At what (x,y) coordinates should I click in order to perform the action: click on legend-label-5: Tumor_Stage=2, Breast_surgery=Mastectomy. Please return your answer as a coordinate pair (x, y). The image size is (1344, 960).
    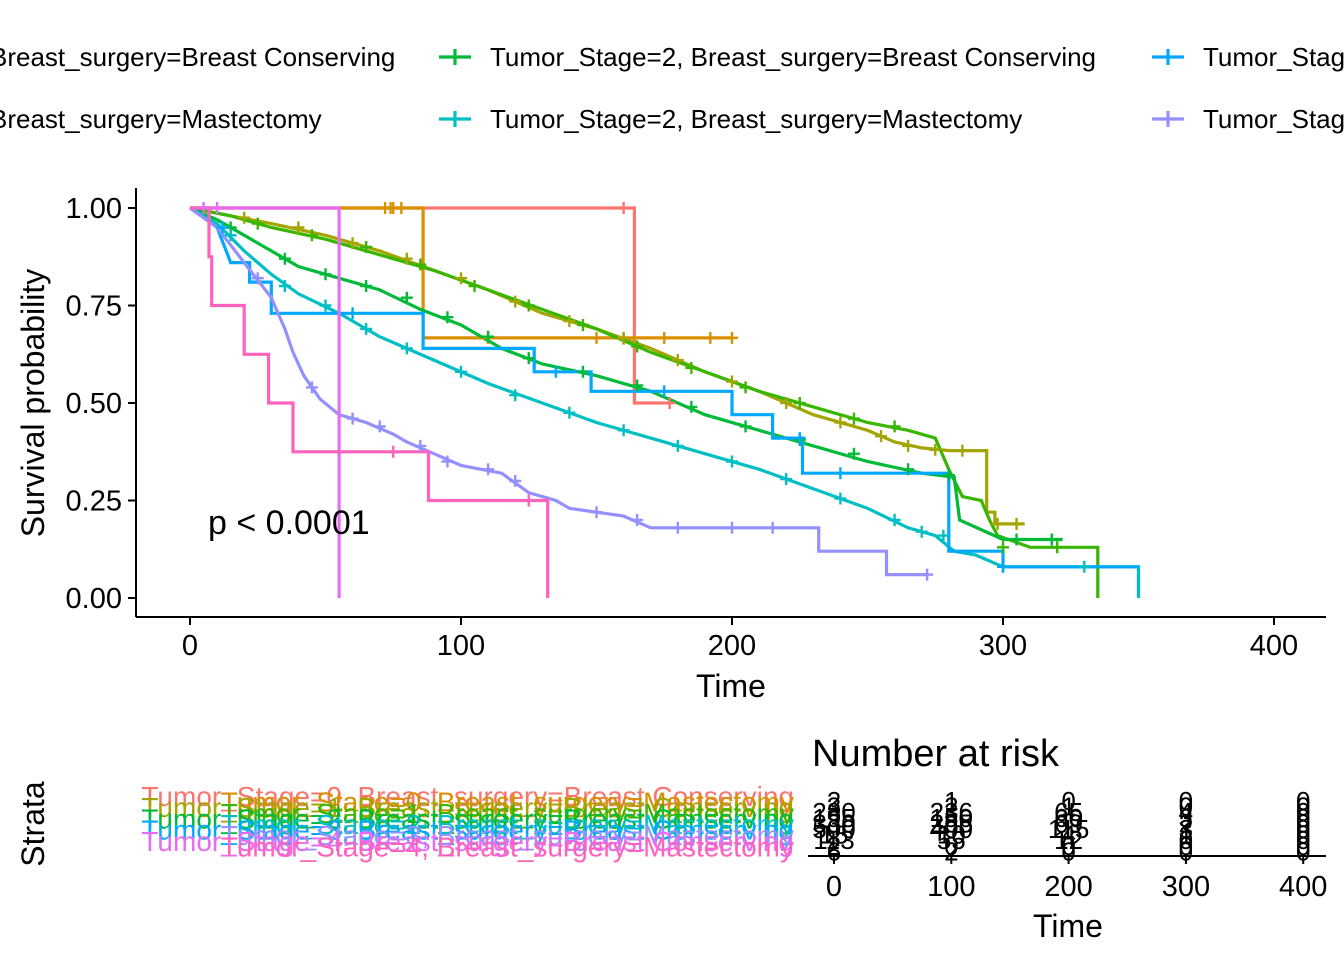
    Looking at the image, I should click on (756, 119).